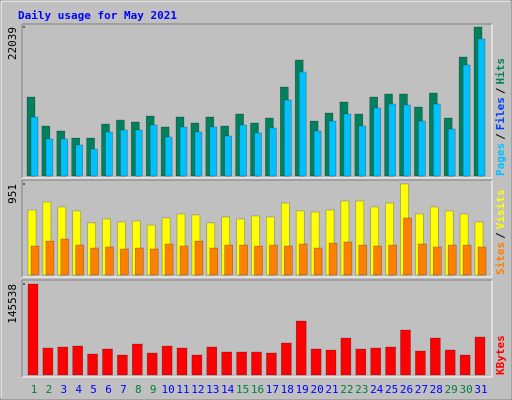 This screenshot has width=512, height=400. I want to click on x-tick-label: 15, so click(242, 389).